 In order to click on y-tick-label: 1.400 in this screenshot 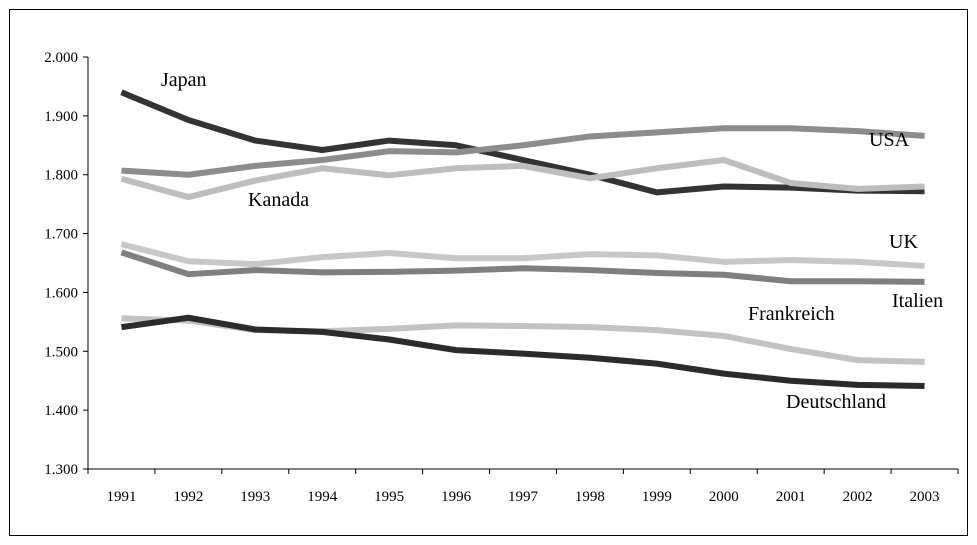, I will do `click(61, 411)`.